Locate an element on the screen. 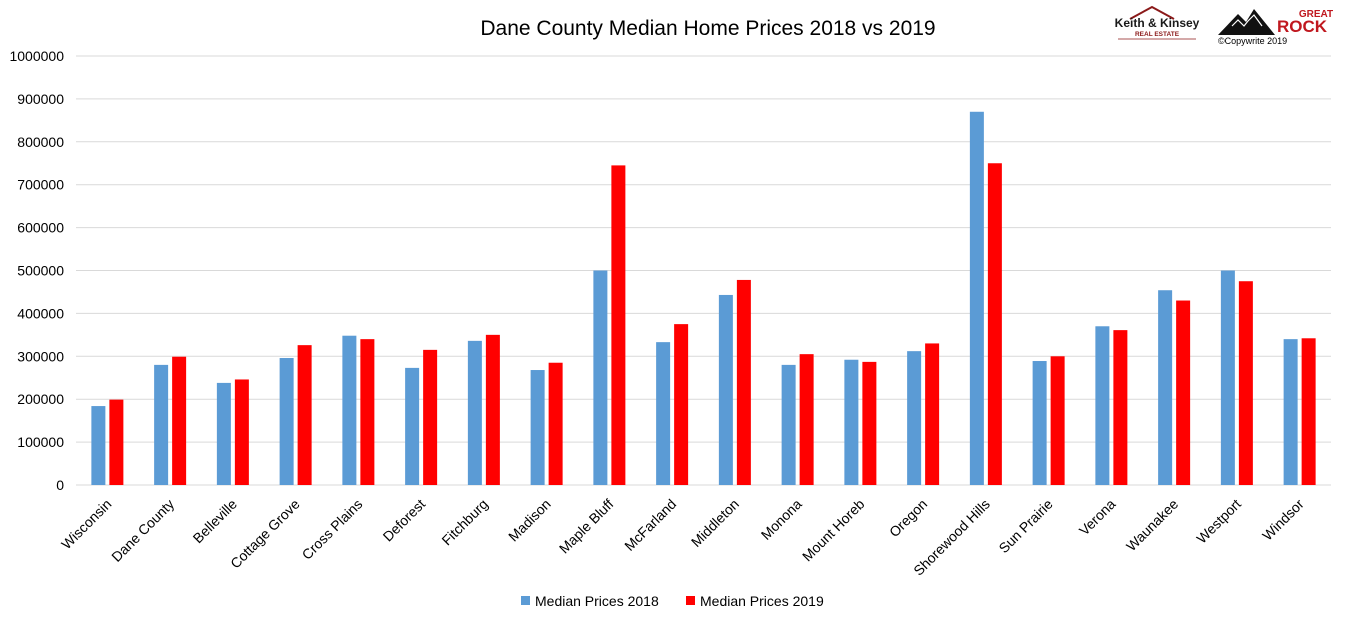  x-tick-label: Maple Bluff is located at coordinates (586, 526).